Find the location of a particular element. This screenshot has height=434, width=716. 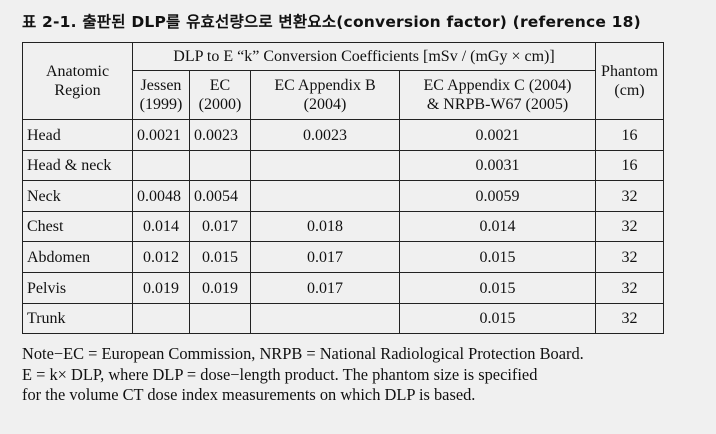

table-row: Trunk 0.015 32 is located at coordinates (343, 318).